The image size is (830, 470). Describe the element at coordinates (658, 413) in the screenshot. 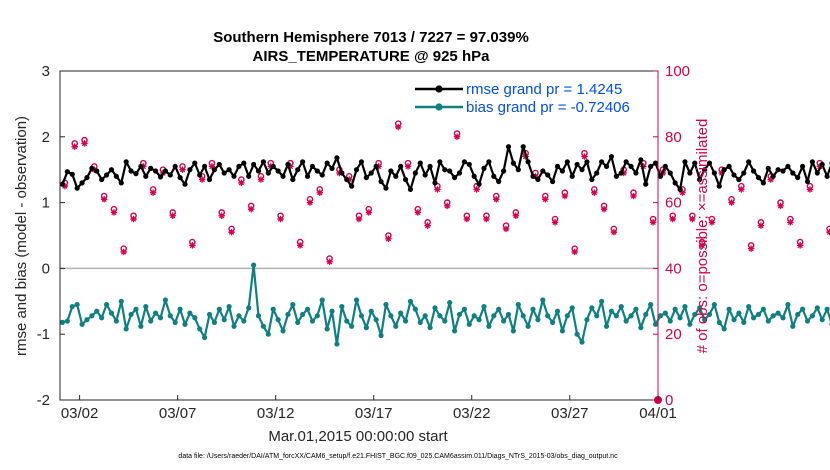

I see `x-tick-label: 04/01` at that location.